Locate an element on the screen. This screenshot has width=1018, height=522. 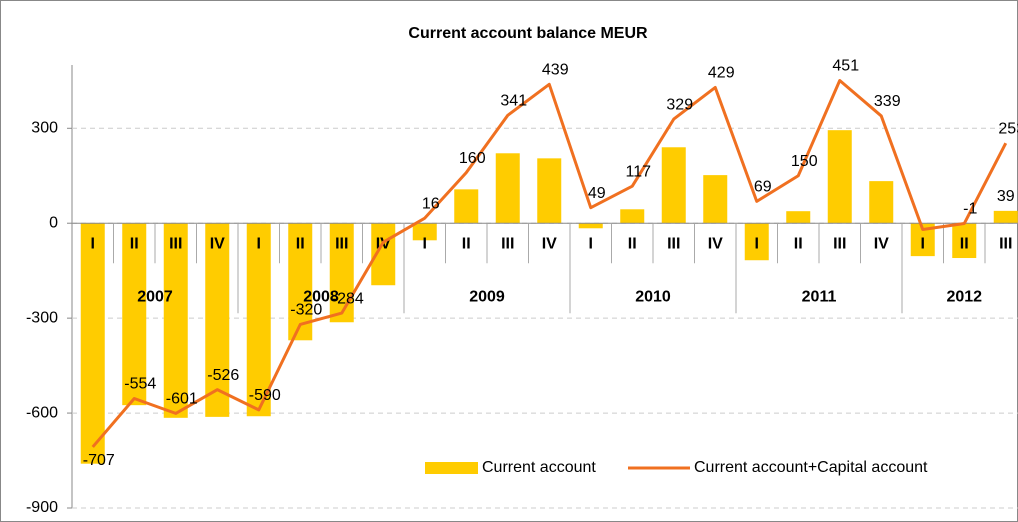
data-label: 39 is located at coordinates (1006, 196).